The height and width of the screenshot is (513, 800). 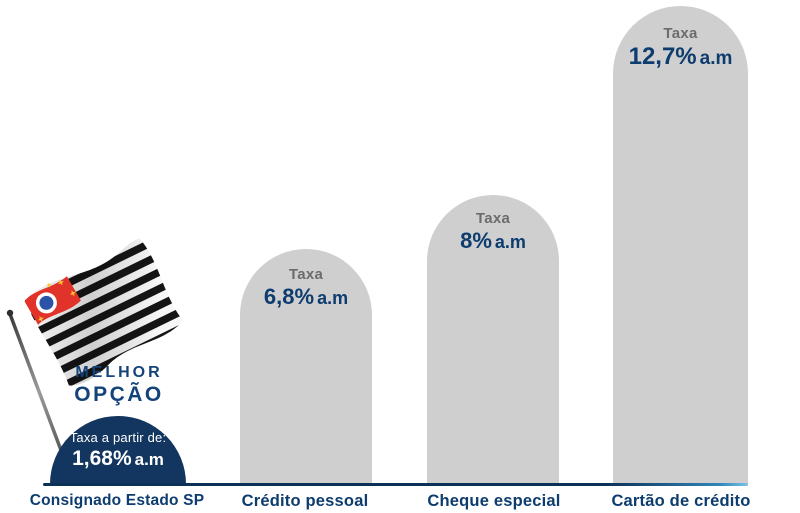 I want to click on bar-credito-pessoal: Taxa 6,8% a.m, so click(x=306, y=366).